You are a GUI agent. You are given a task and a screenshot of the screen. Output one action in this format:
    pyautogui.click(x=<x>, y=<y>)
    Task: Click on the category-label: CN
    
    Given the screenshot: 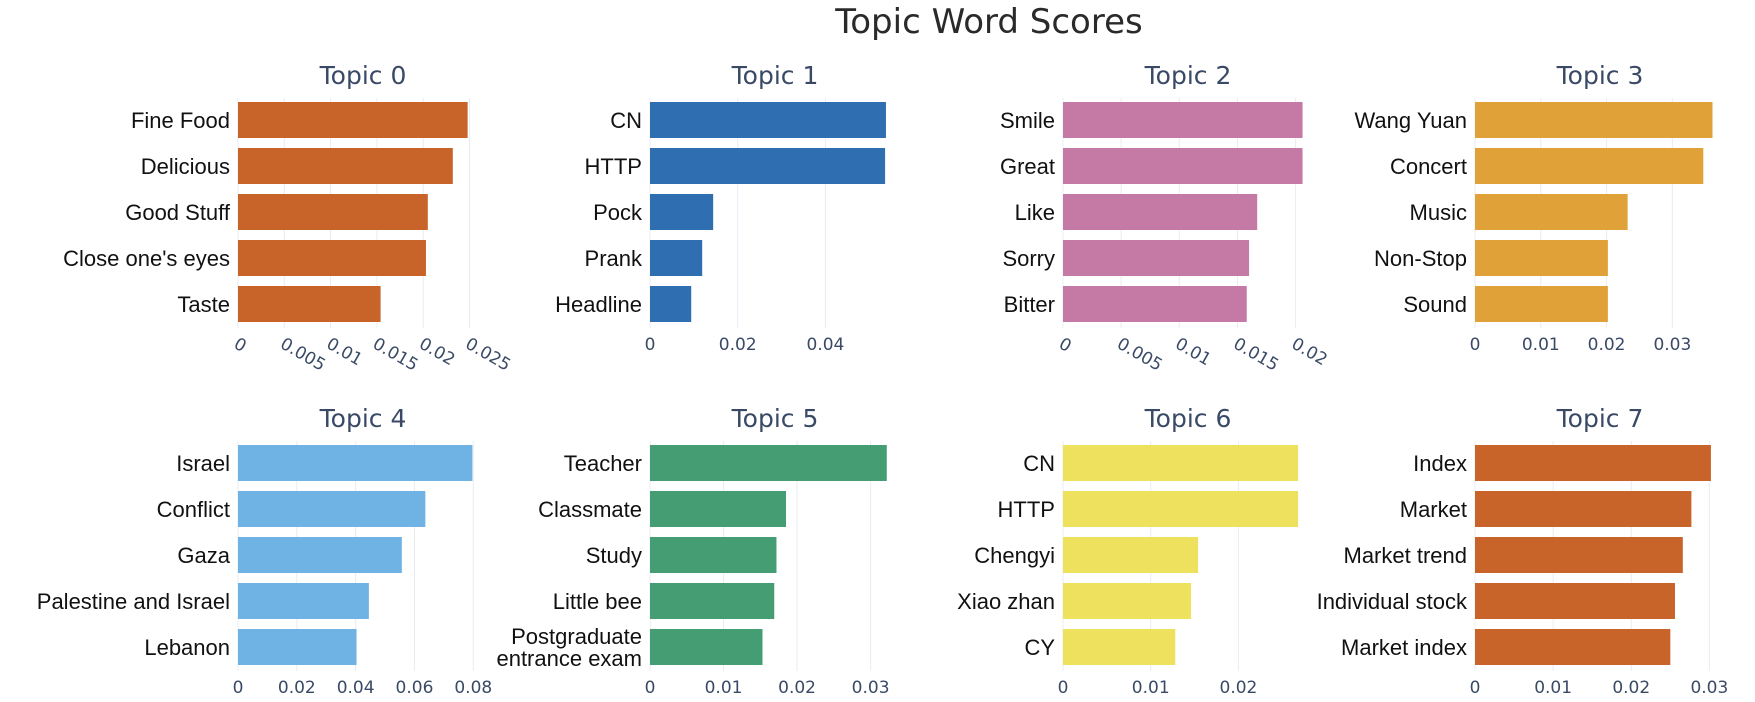 What is the action you would take?
    pyautogui.click(x=1039, y=463)
    